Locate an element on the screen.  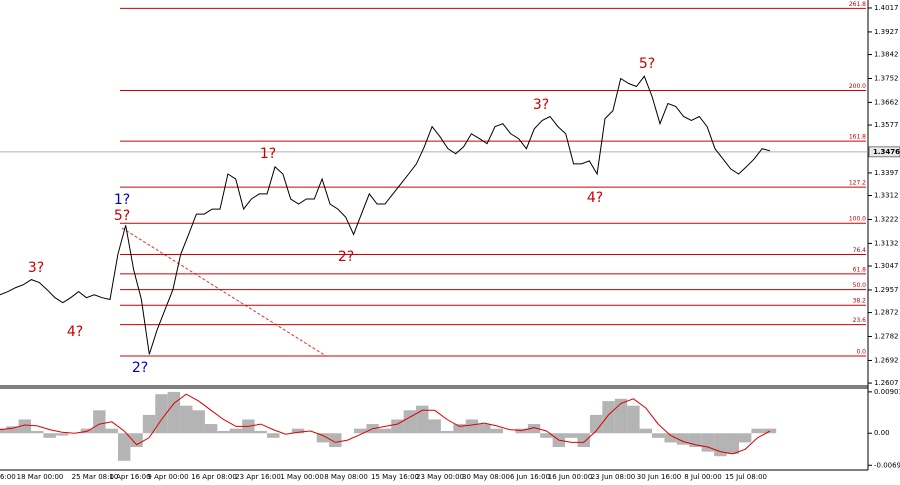
x-tick-label: 30 May 08:00 is located at coordinates (486, 477).